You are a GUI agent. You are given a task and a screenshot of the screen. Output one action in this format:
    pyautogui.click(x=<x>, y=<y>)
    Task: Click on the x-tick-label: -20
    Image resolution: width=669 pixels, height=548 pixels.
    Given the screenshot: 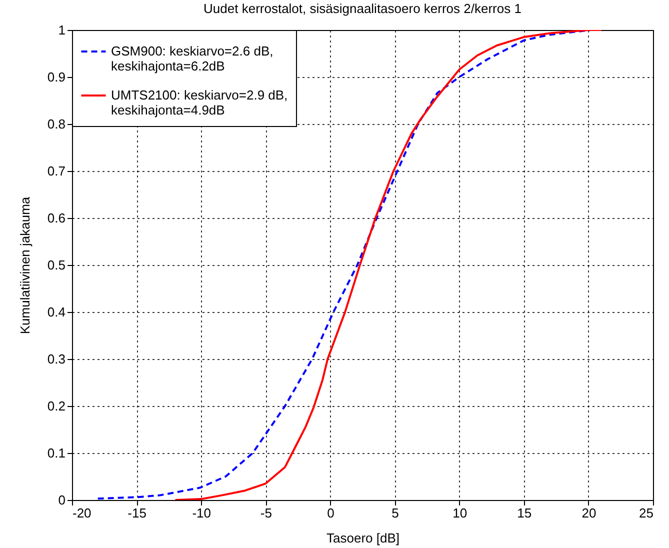 What is the action you would take?
    pyautogui.click(x=82, y=513)
    